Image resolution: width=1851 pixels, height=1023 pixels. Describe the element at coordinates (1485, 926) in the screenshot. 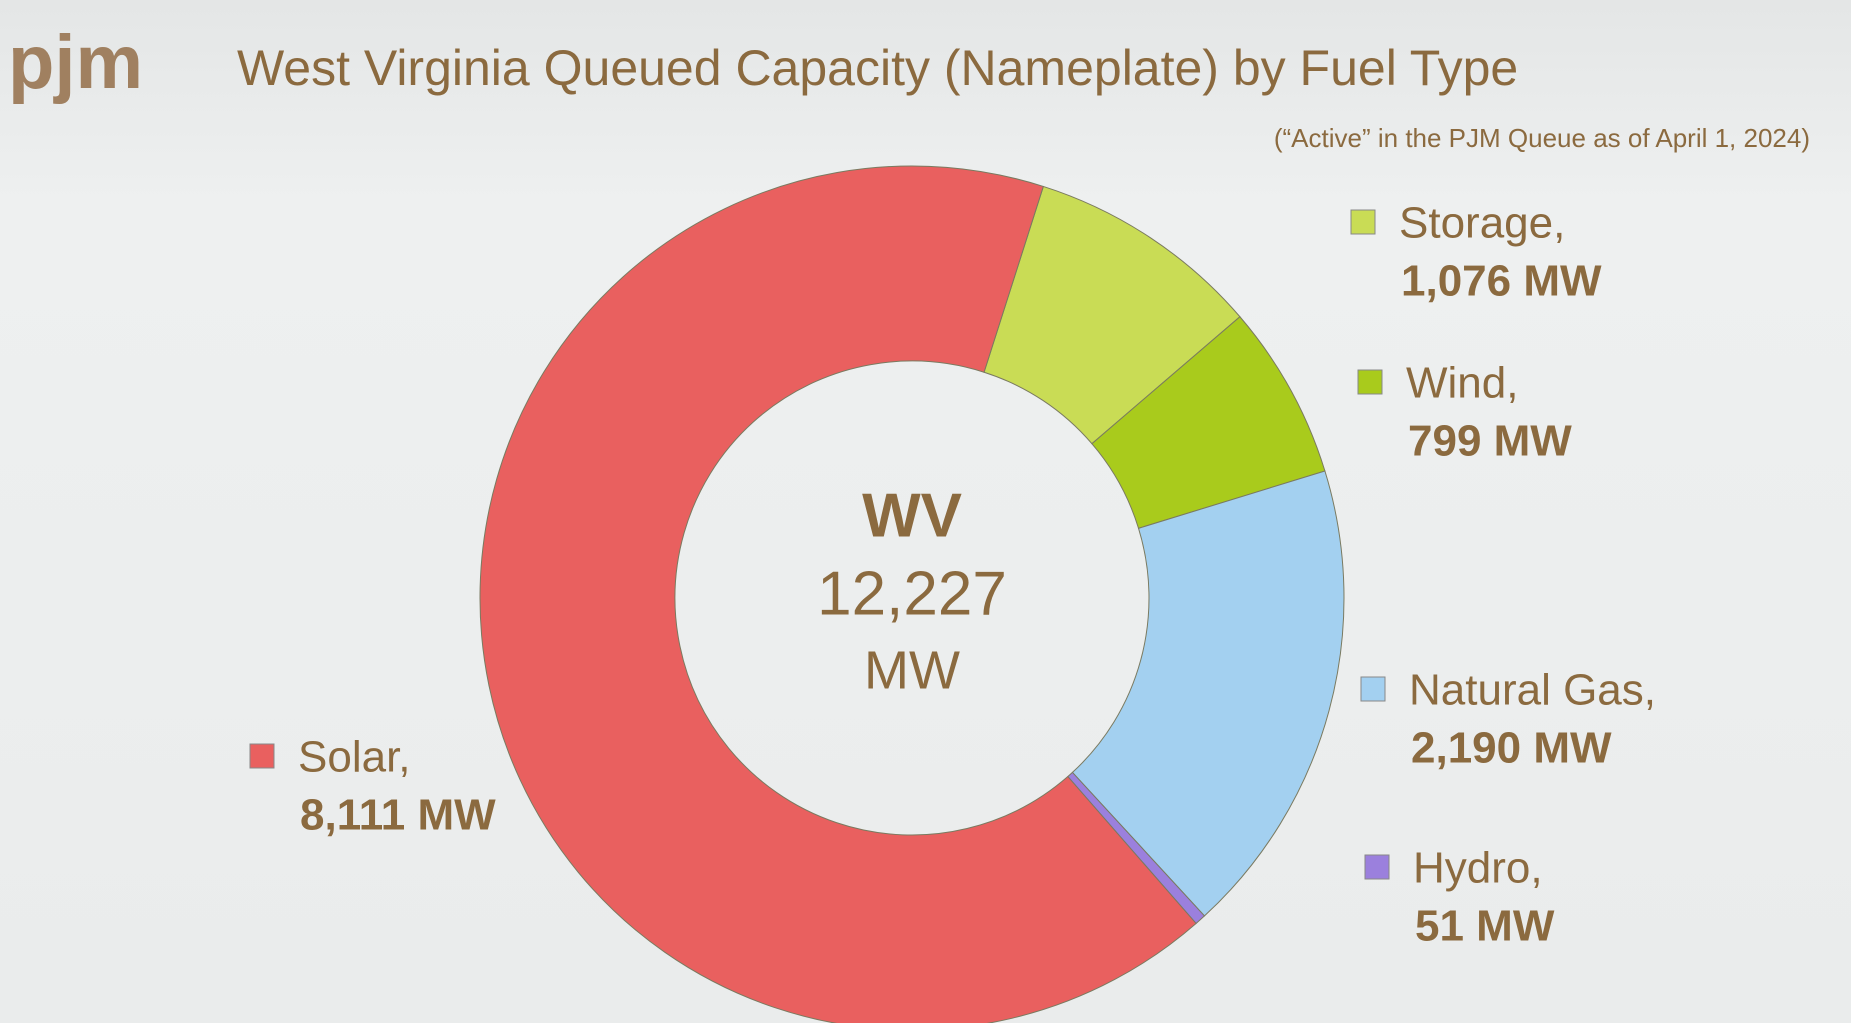

I see `data-label: 51 MW` at that location.